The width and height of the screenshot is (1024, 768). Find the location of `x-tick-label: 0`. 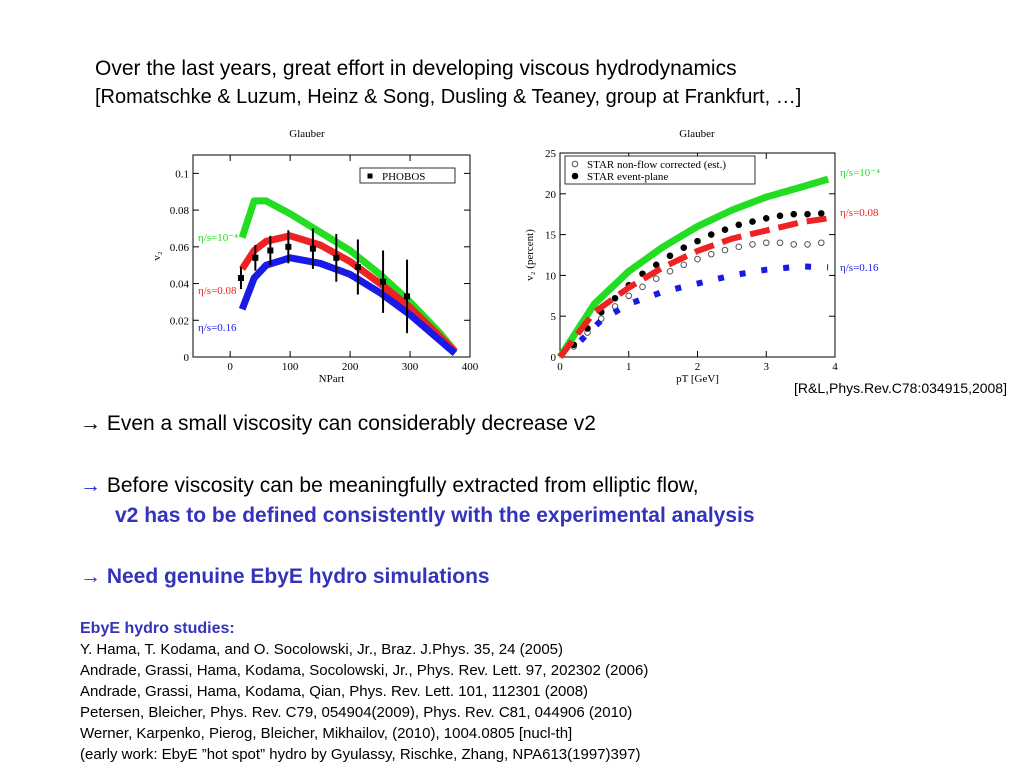

x-tick-label: 0 is located at coordinates (230, 367).